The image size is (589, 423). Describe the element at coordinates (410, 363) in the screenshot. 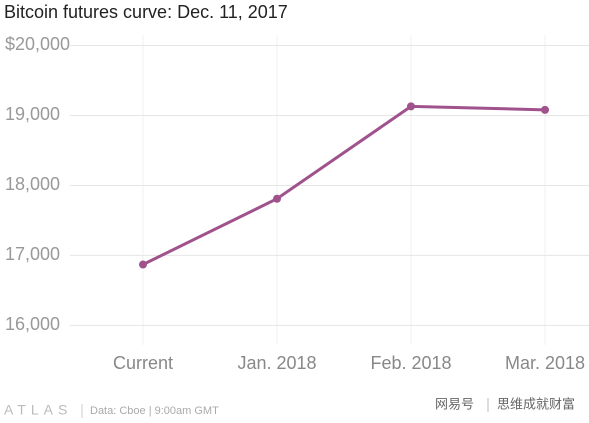

I see `x-tick-label: Feb. 2018` at that location.